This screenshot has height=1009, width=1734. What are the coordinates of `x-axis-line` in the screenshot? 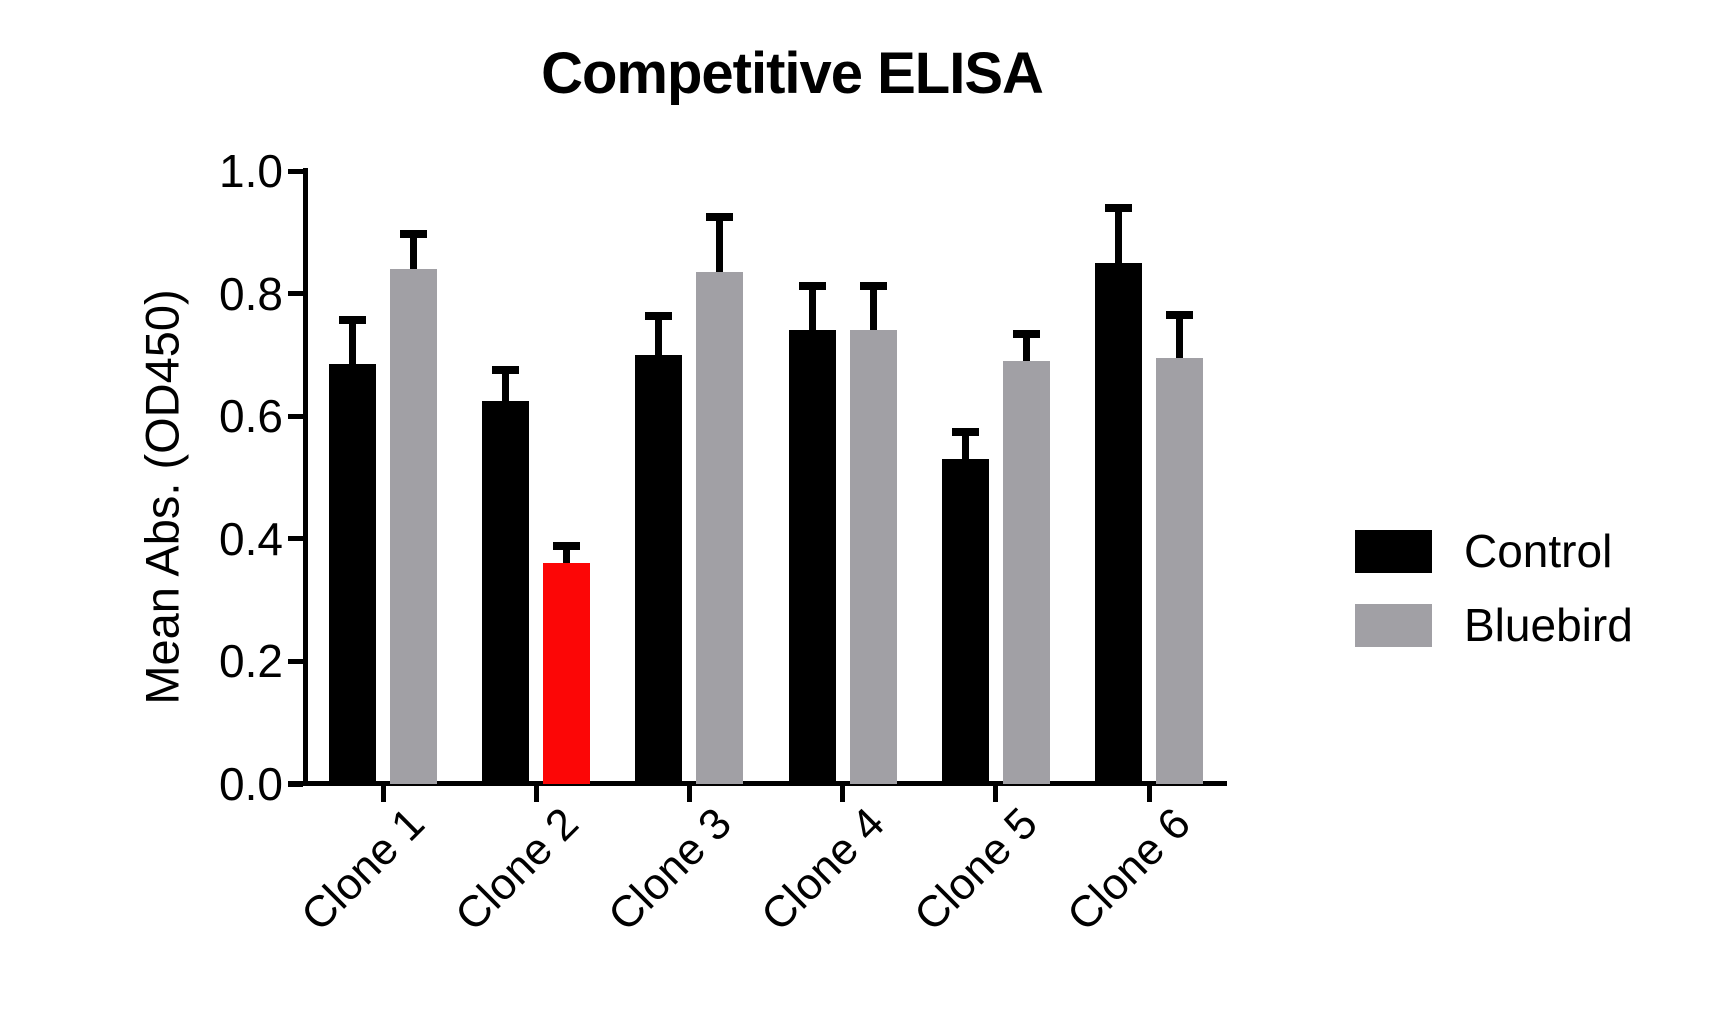 It's located at (757, 783).